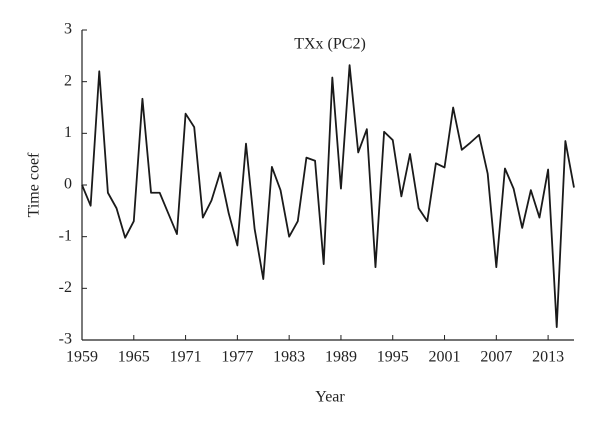  What do you see at coordinates (82, 357) in the screenshot?
I see `x-tick-label: 1959` at bounding box center [82, 357].